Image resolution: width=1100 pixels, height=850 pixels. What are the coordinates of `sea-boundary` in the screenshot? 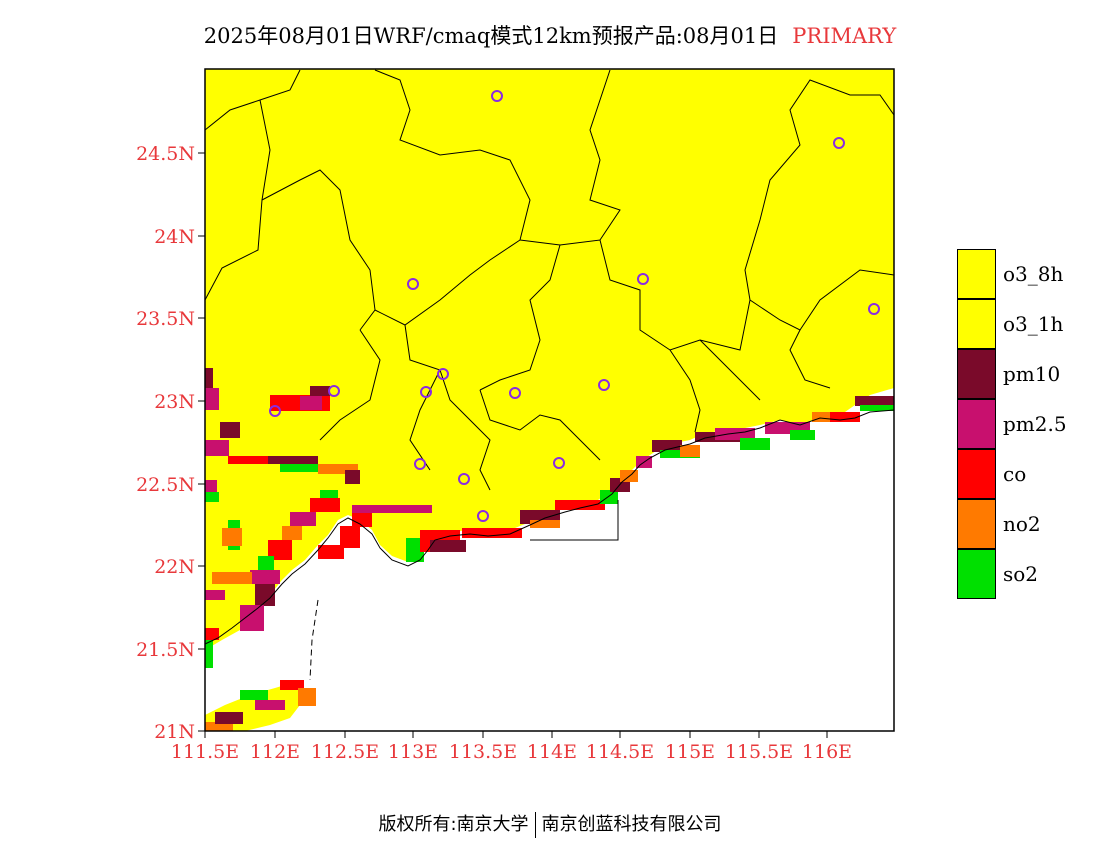 It's located at (314, 640).